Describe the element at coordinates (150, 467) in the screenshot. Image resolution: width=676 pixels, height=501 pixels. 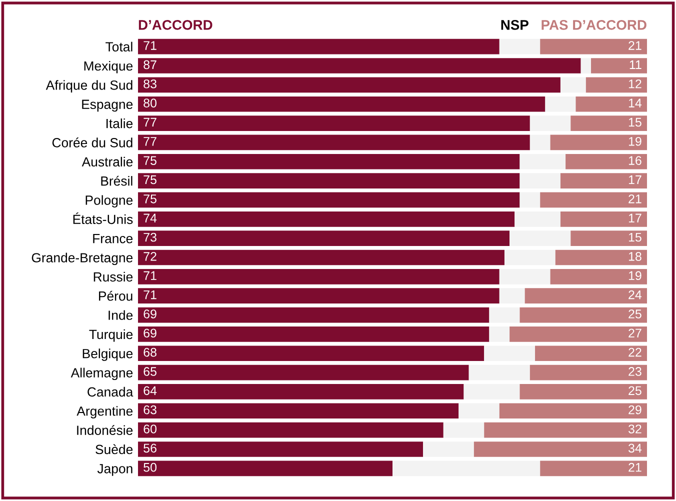
I see `data-label: 50` at that location.